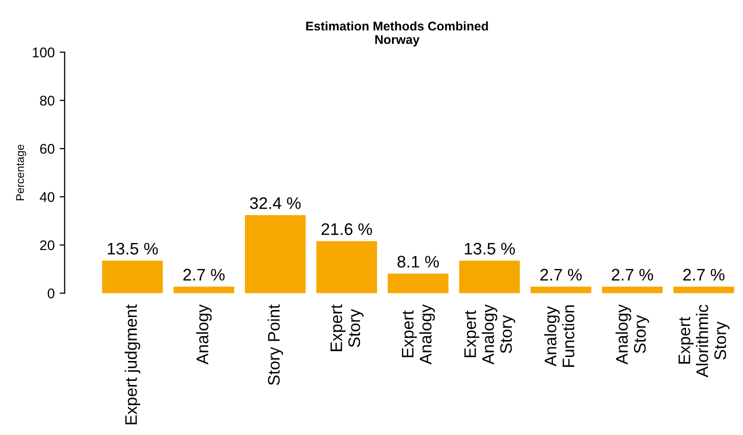 The height and width of the screenshot is (435, 743). What do you see at coordinates (704, 341) in the screenshot?
I see `x-tick-label: Expert Alorithmic Story` at bounding box center [704, 341].